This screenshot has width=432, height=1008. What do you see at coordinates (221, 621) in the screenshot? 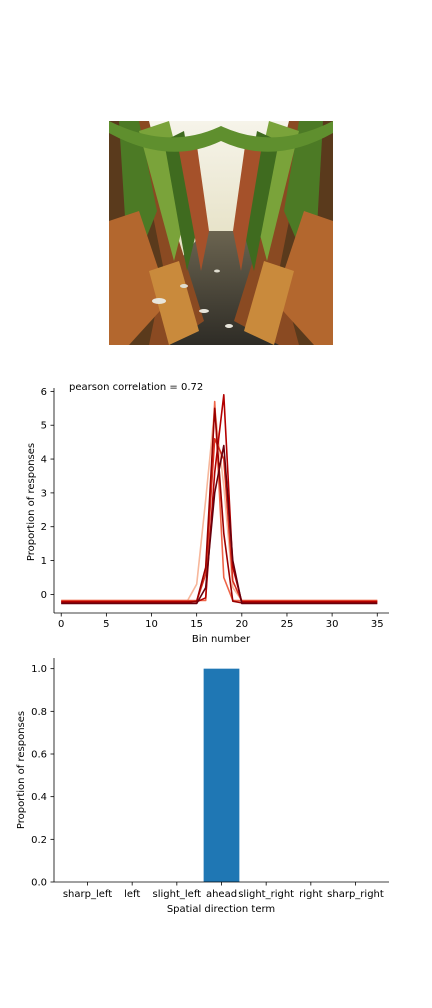
I see `line-chart-x-ticks: 0 5 10 15 20 25 30 35` at bounding box center [221, 621].